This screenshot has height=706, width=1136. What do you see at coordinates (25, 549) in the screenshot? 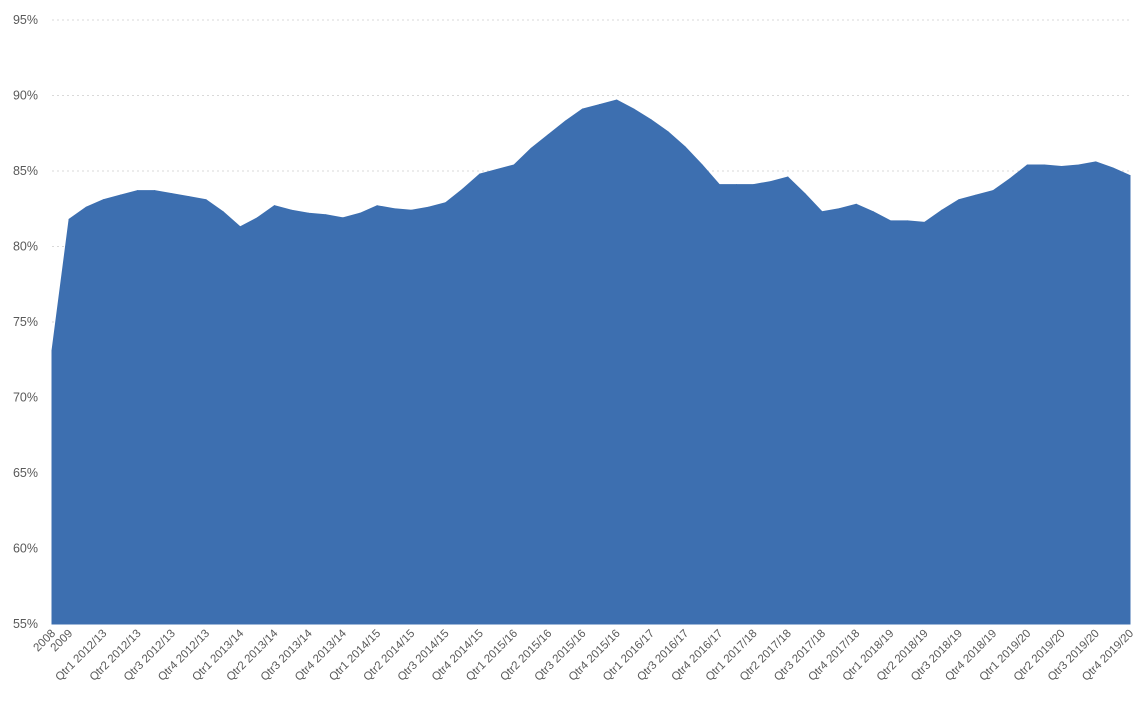
I see `y-tick-label: 60%` at bounding box center [25, 549].